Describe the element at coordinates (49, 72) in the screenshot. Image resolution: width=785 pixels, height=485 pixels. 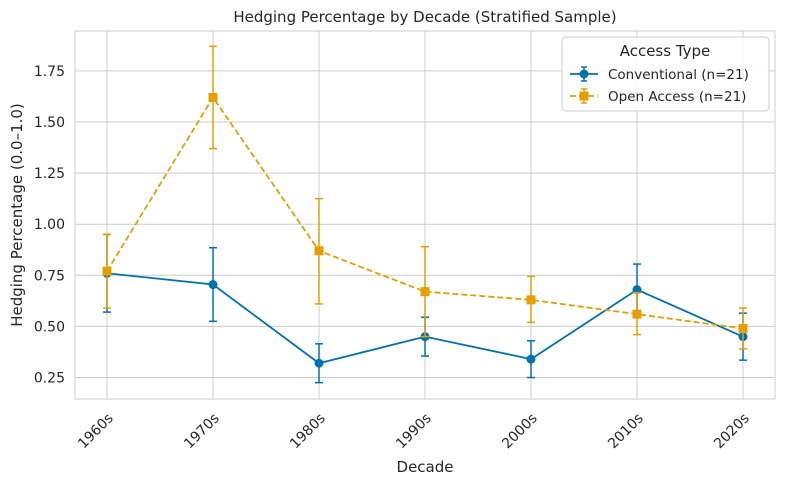
I see `y-tick-label: 1.75` at that location.